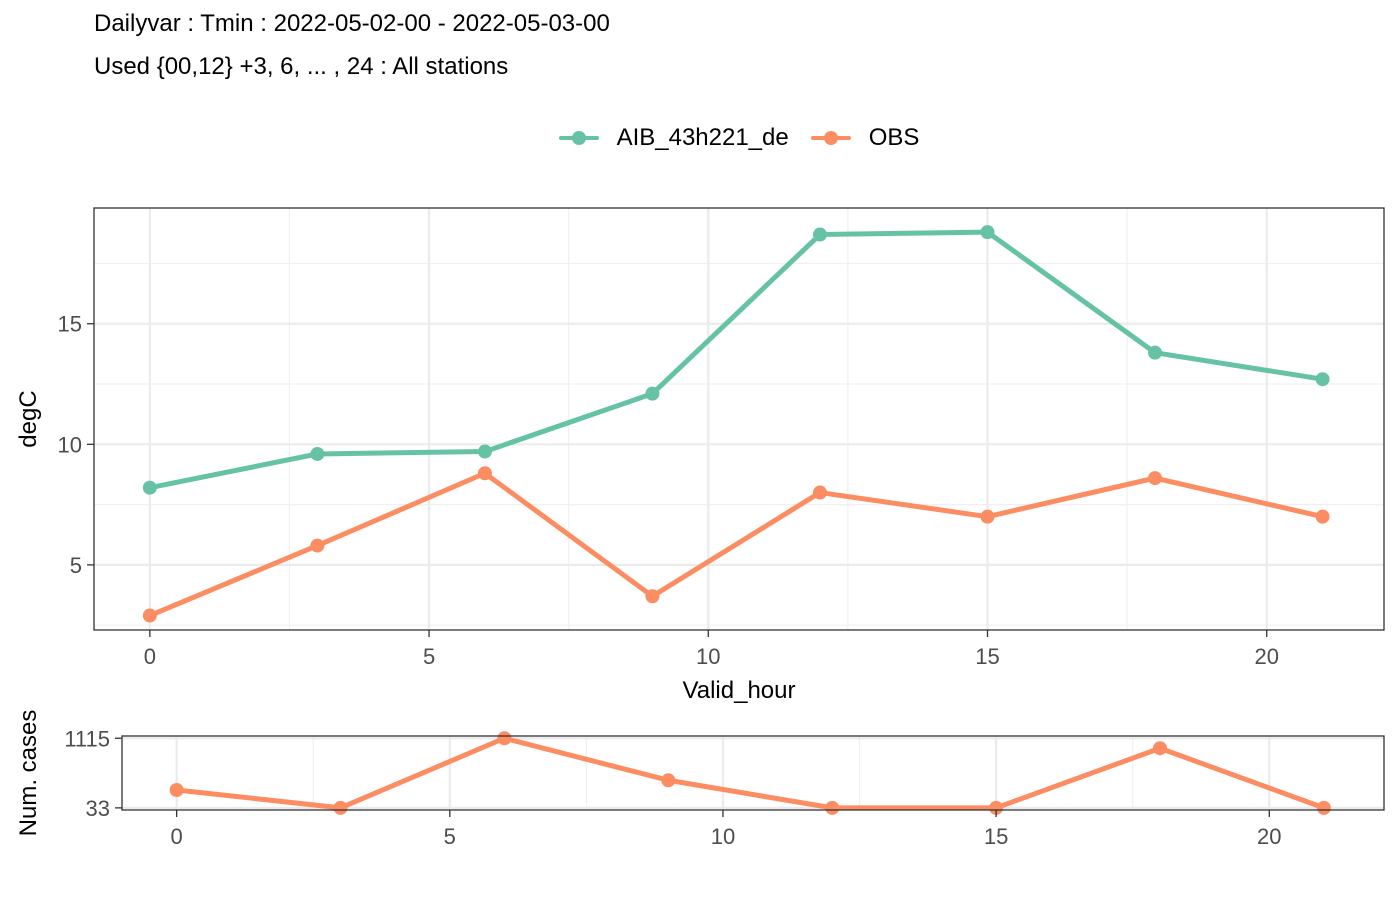 The height and width of the screenshot is (900, 1400). Describe the element at coordinates (865, 138) in the screenshot. I see `legend-item-obs: OBS` at that location.